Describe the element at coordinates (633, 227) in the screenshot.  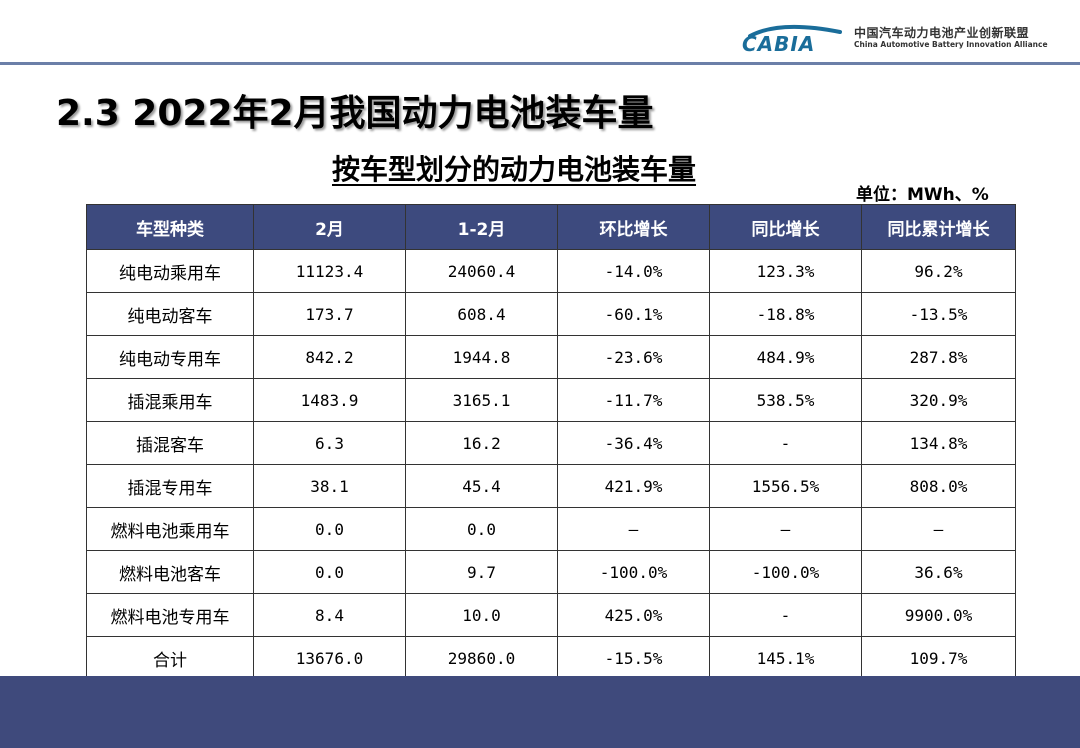
I see `column-header: 环比增长` at that location.